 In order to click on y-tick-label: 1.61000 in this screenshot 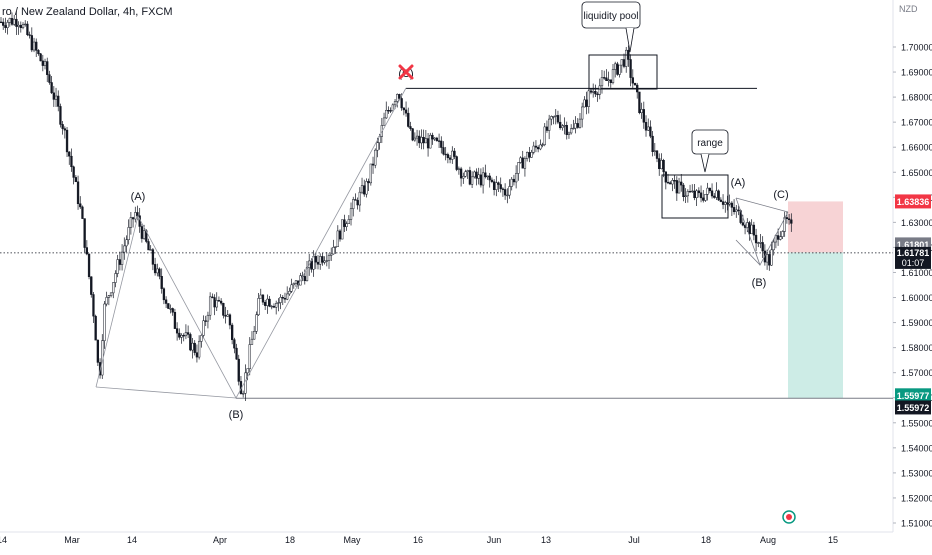, I will do `click(916, 273)`.